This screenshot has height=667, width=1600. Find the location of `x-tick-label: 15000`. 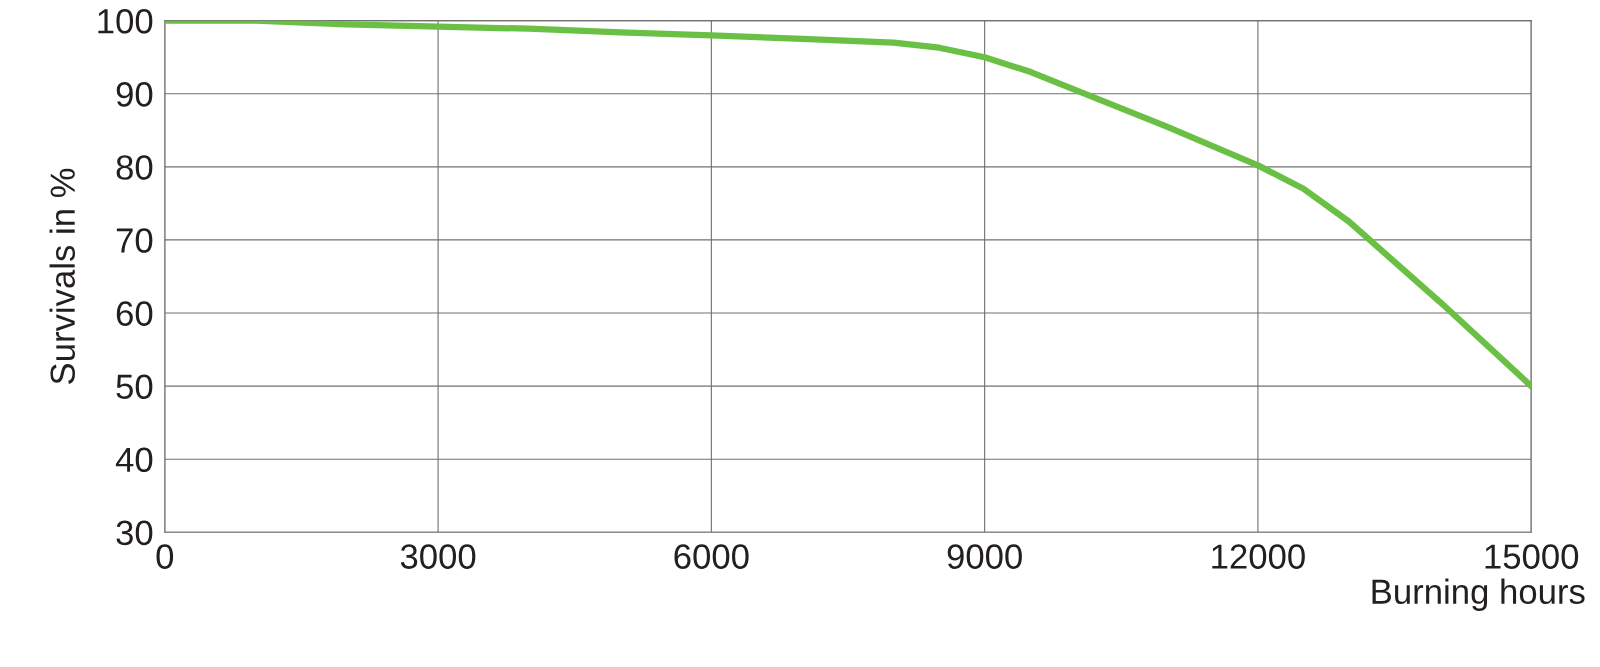

x-tick-label: 15000 is located at coordinates (1532, 556).